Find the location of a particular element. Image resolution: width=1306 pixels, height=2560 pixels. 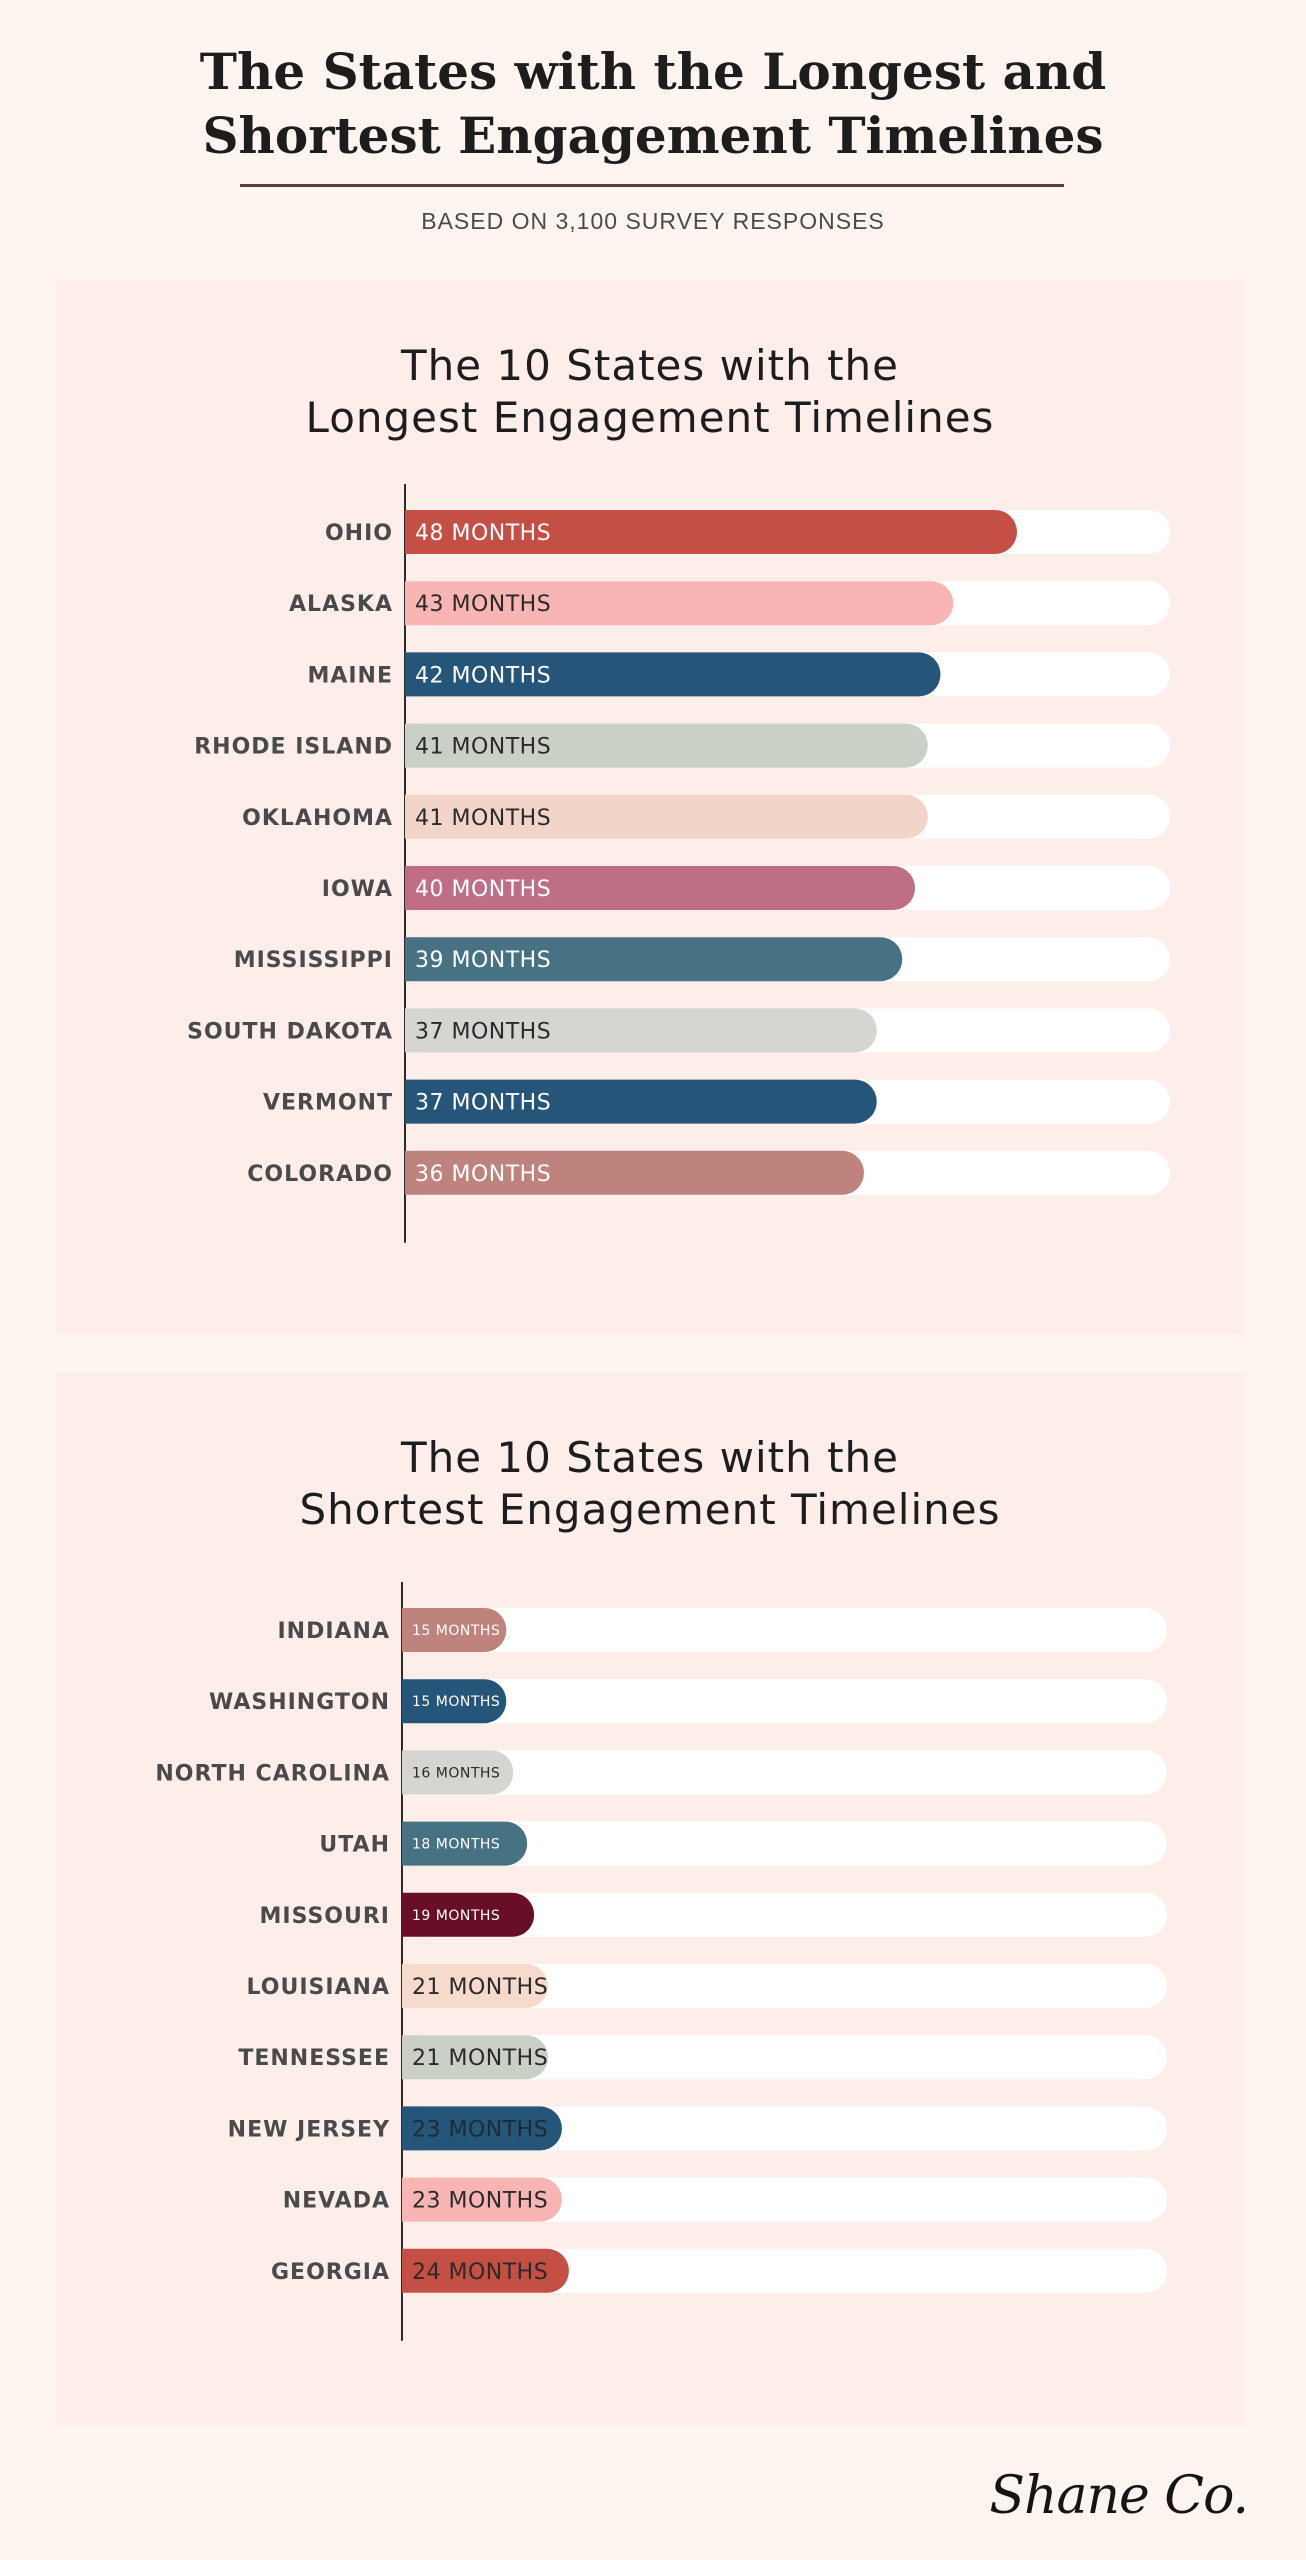

bar-georgia is located at coordinates (485, 2270).